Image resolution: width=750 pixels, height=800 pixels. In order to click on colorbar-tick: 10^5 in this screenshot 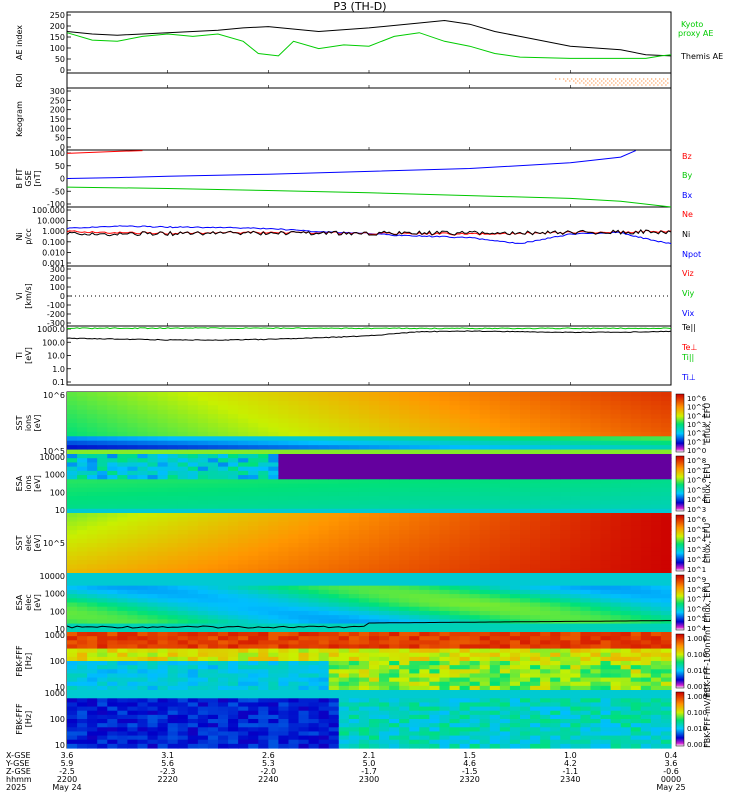, I will do `click(696, 619)`.